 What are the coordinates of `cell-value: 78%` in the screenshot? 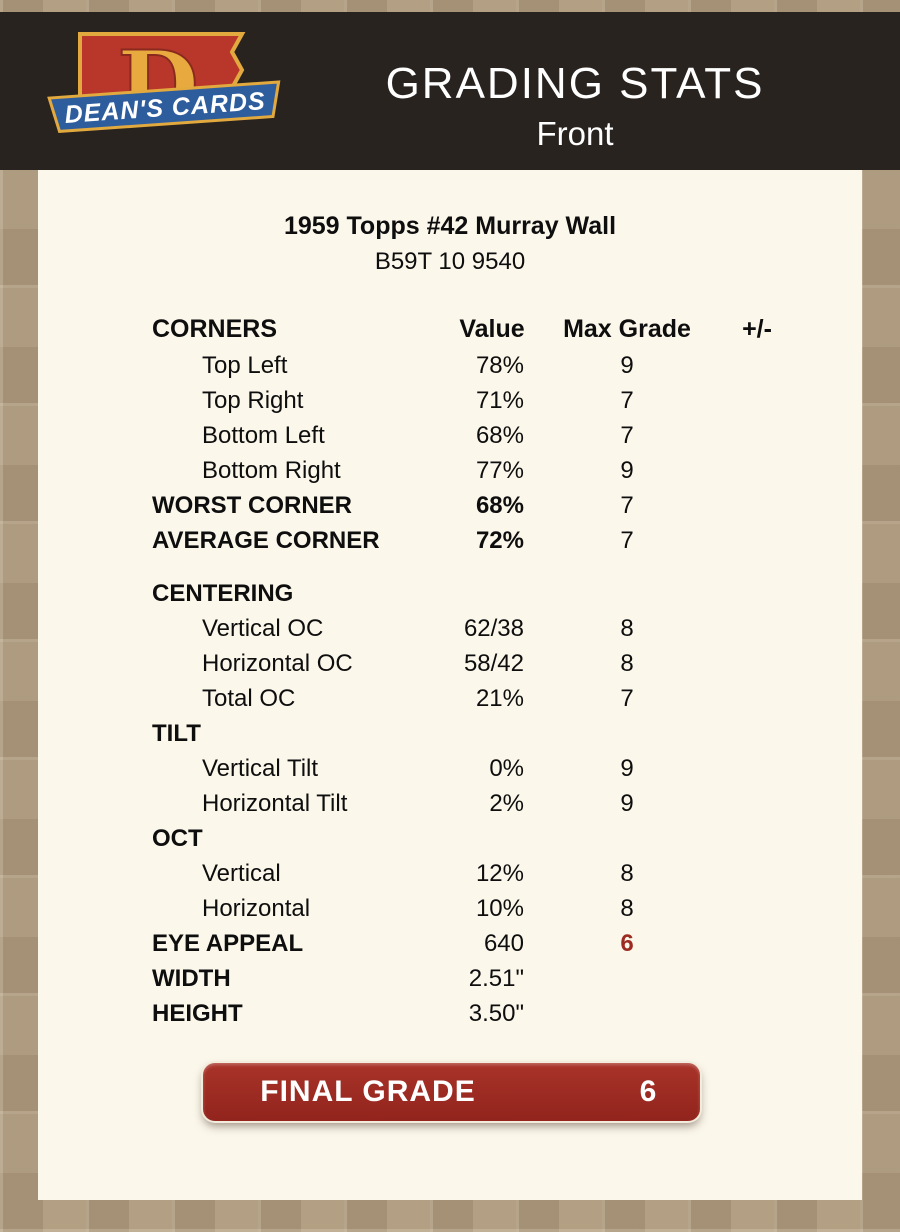 It's located at (499, 365).